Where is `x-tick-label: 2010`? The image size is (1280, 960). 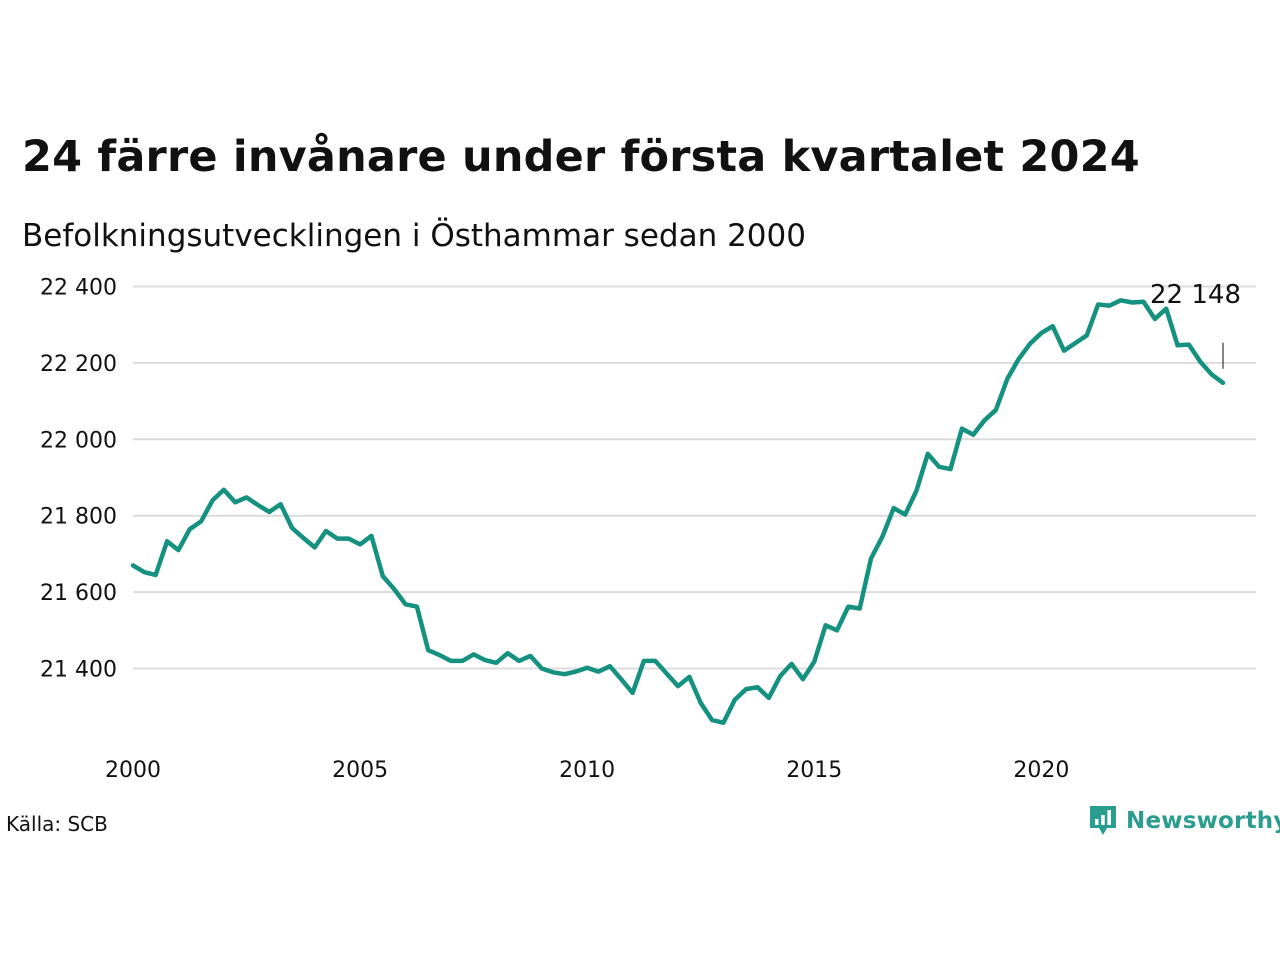
x-tick-label: 2010 is located at coordinates (587, 770).